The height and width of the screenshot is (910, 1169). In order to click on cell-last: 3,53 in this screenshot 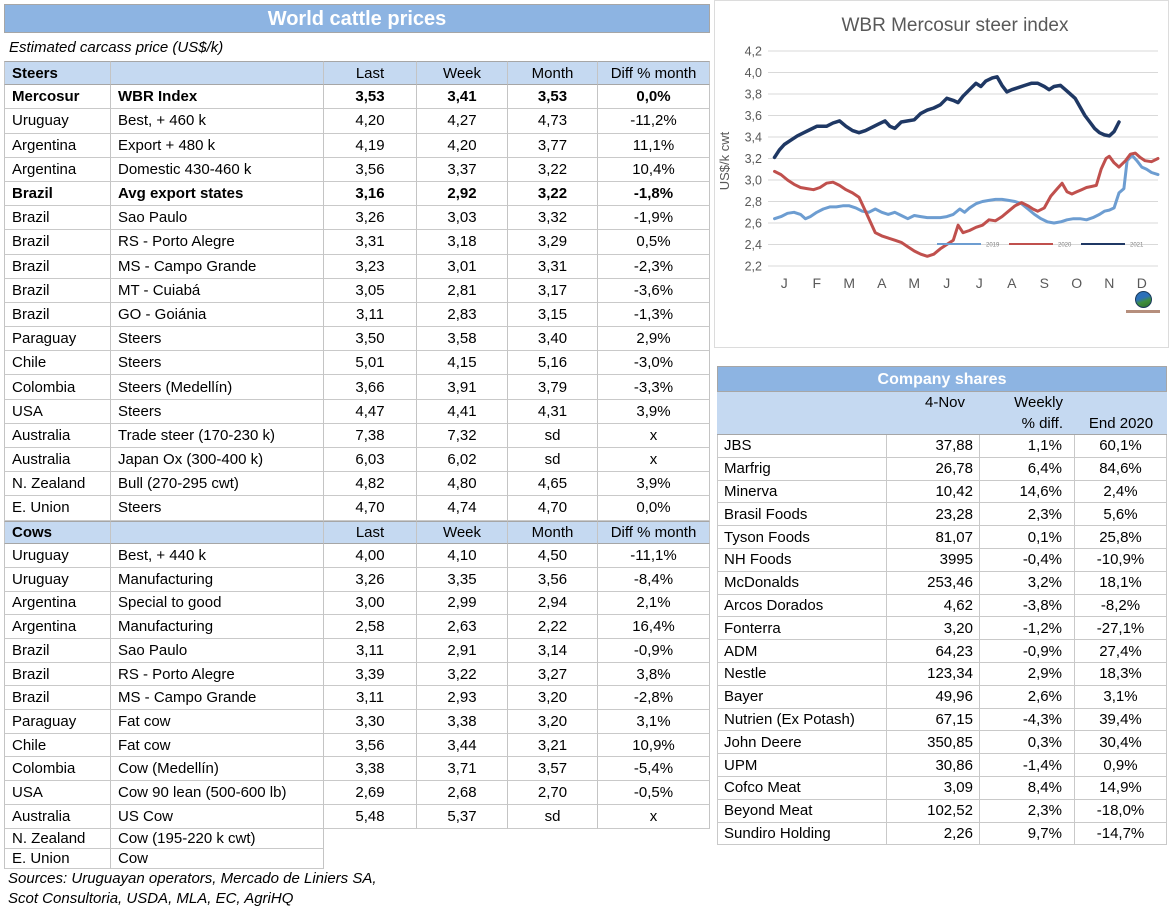, I will do `click(370, 97)`.